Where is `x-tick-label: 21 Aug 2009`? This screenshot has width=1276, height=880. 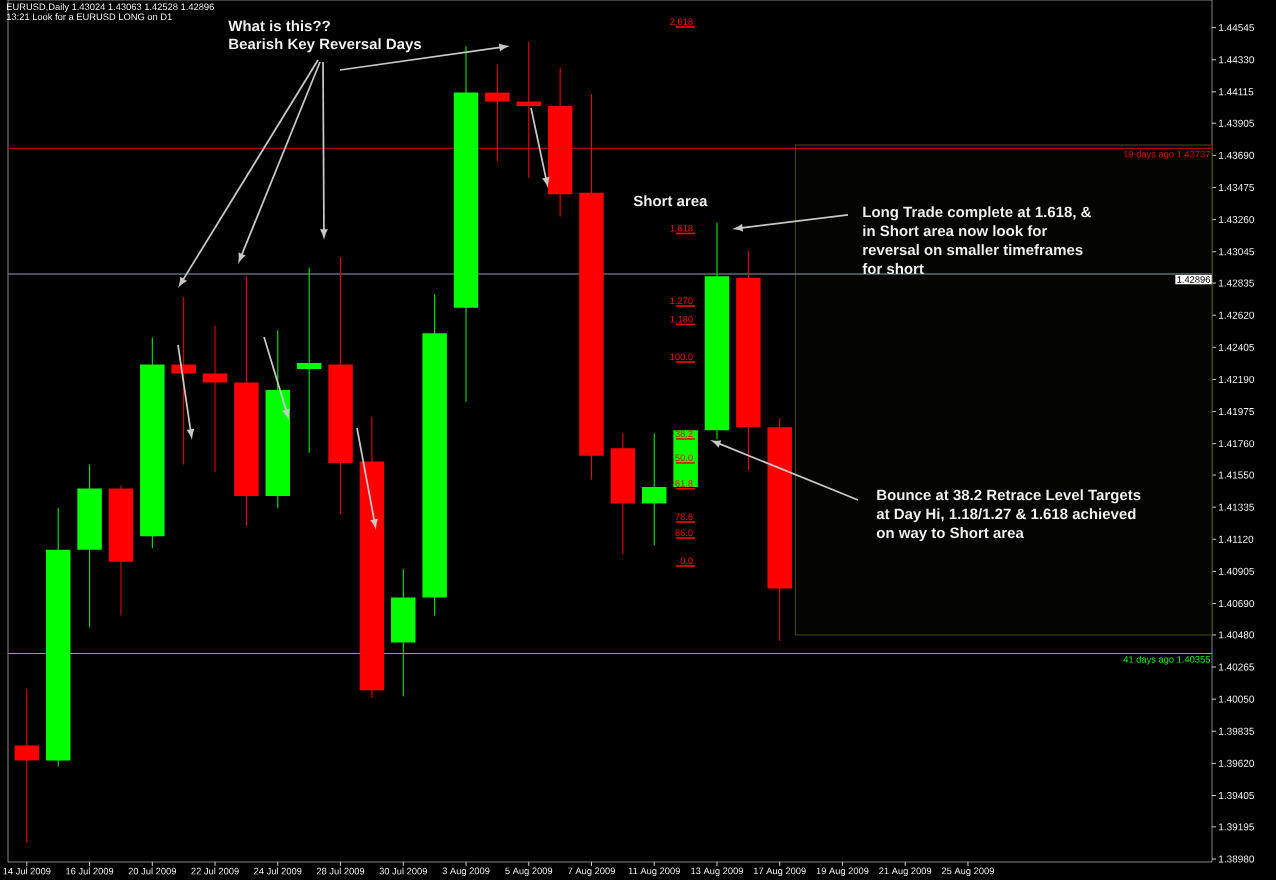 x-tick-label: 21 Aug 2009 is located at coordinates (905, 872).